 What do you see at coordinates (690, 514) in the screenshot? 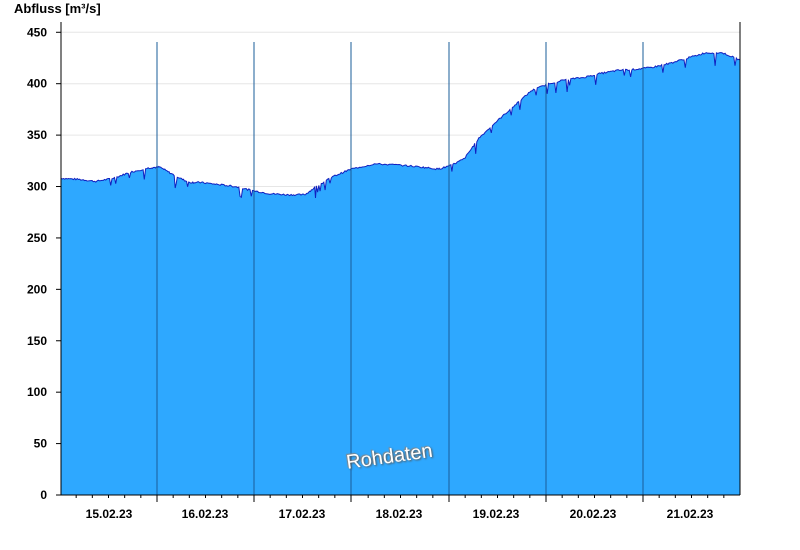
I see `x-tick-label: 21.02.23` at bounding box center [690, 514].